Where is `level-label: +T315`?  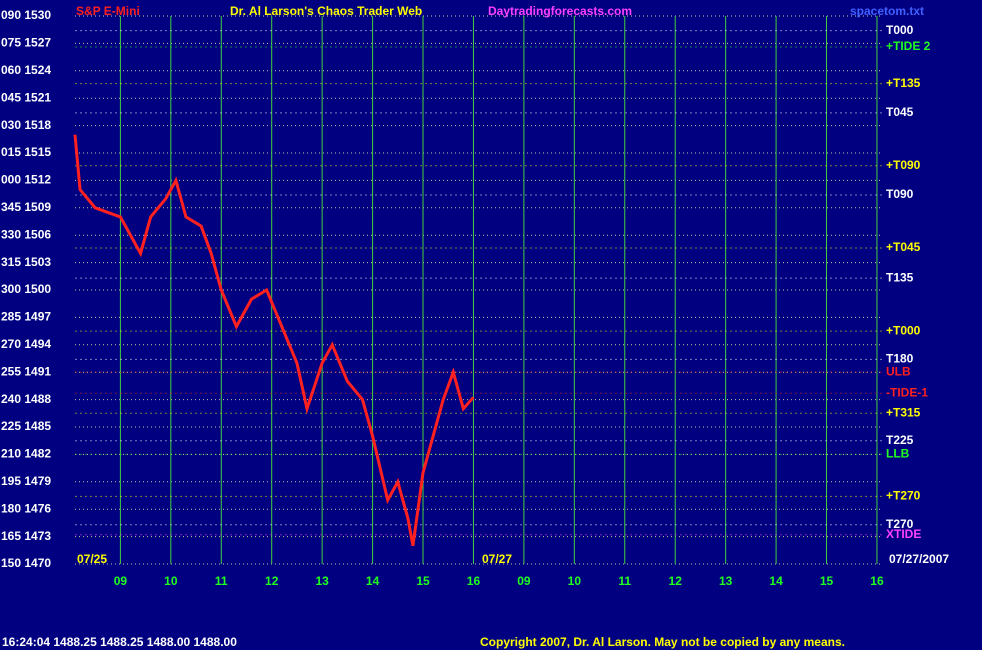 level-label: +T315 is located at coordinates (903, 412).